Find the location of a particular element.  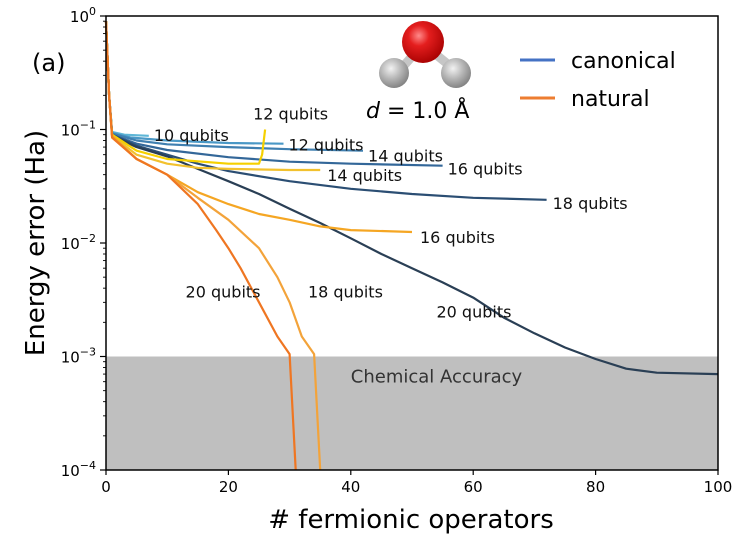

x-axis-label: # fermionic operators is located at coordinates (411, 520).